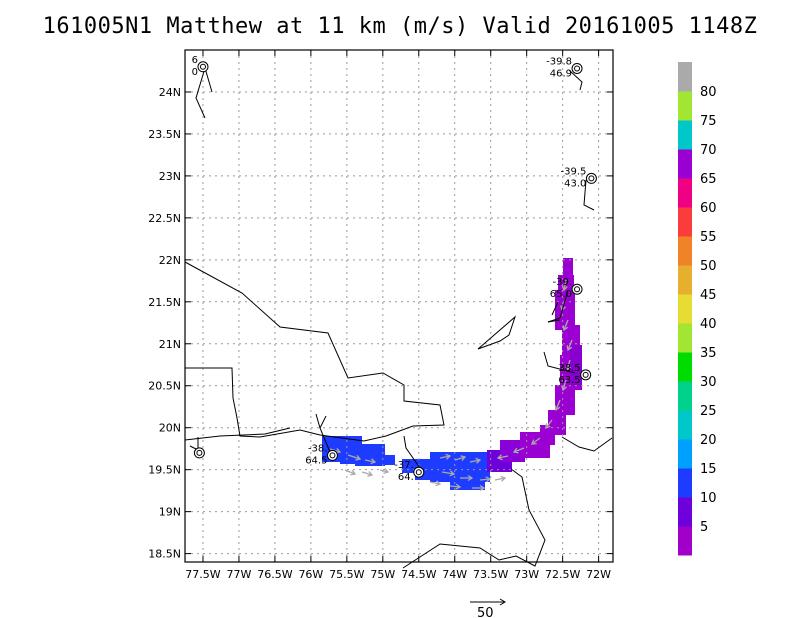  I want to click on wind-vectors, so click(451, 385).